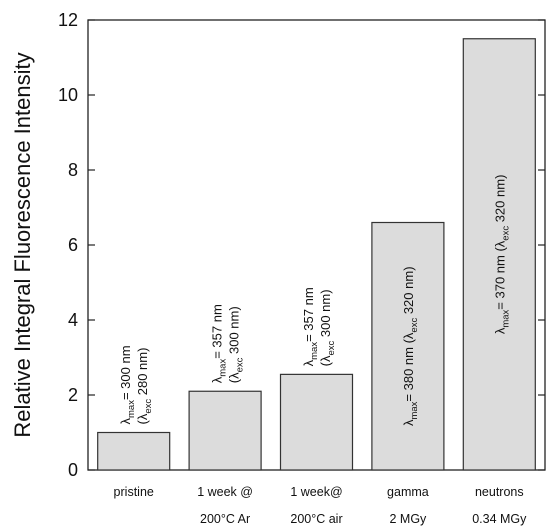 The width and height of the screenshot is (550, 531). What do you see at coordinates (316, 505) in the screenshot?
I see `x-category-label: 1 week@ 200°C air` at bounding box center [316, 505].